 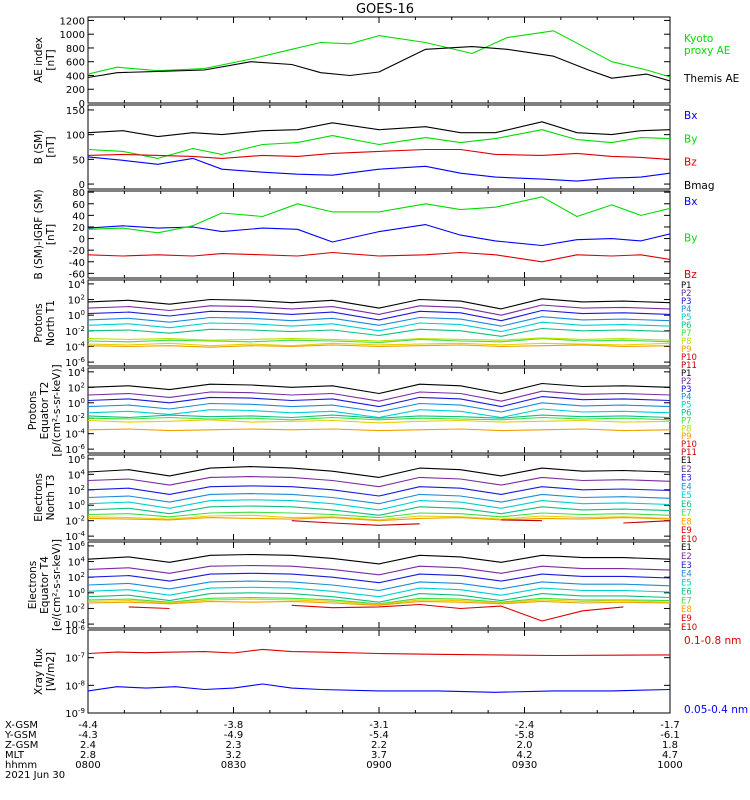 What do you see at coordinates (234, 745) in the screenshot?
I see `time-axis-value: 2.3` at bounding box center [234, 745].